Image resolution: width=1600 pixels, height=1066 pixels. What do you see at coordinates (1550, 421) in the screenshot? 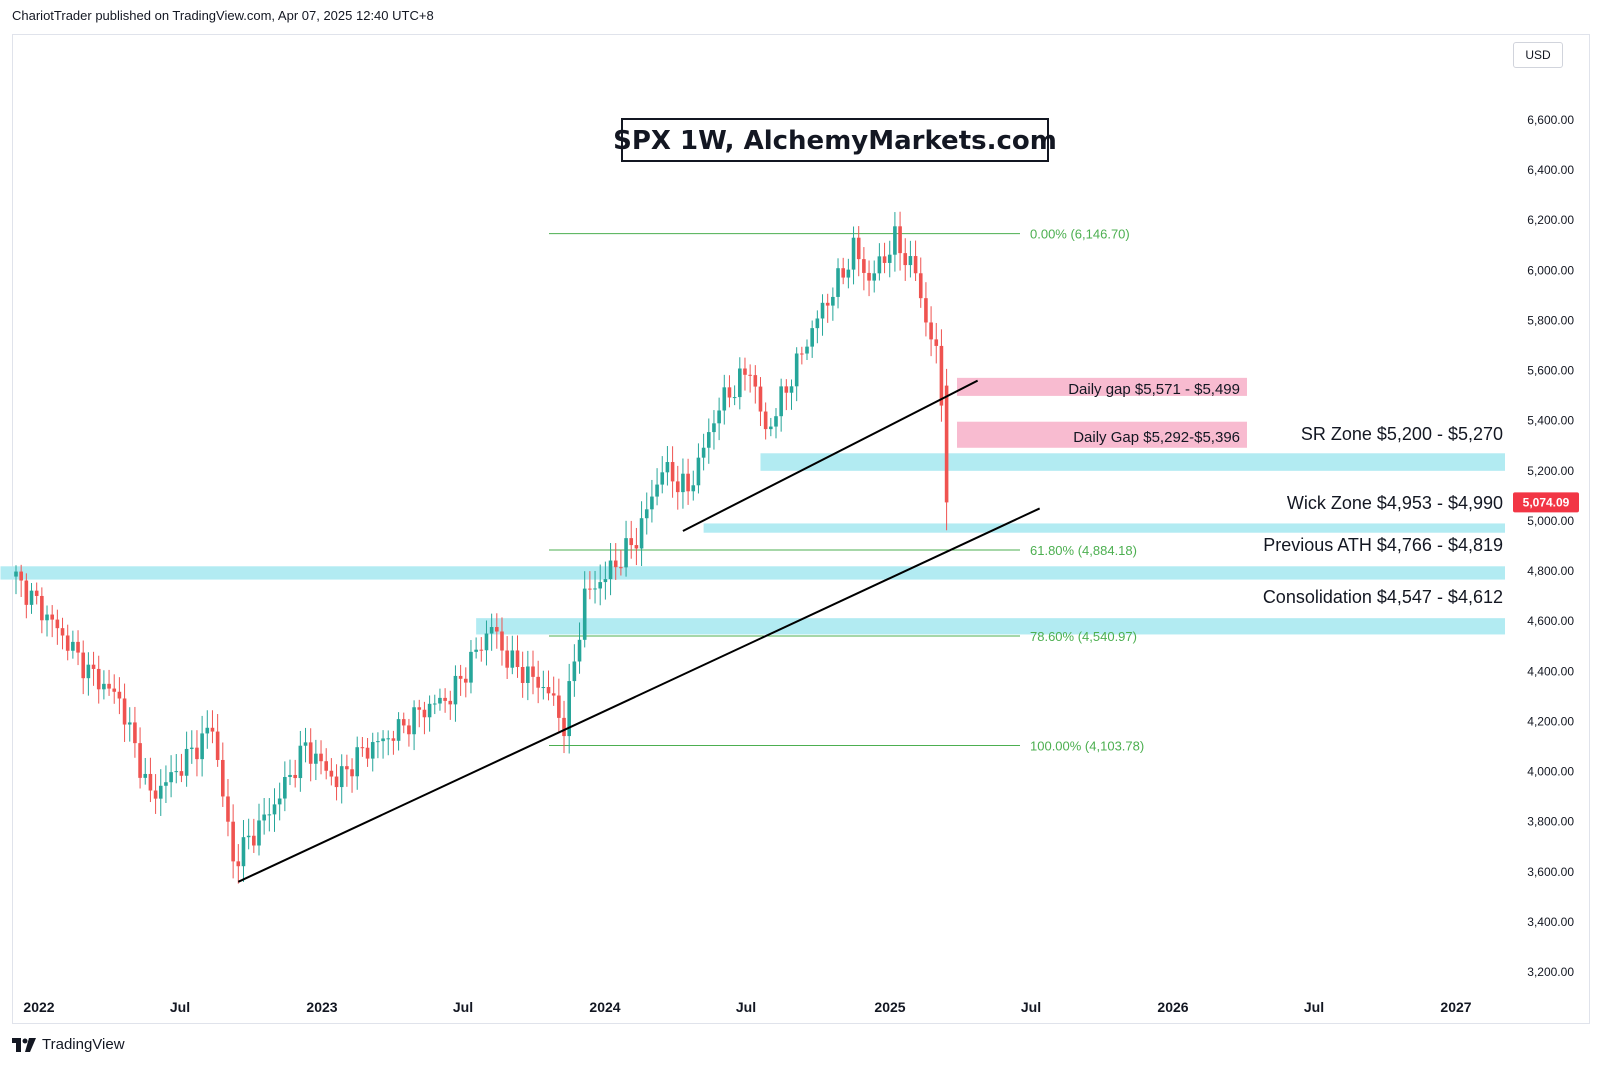
I see `y-tick-label: 5,400.00` at bounding box center [1550, 421].